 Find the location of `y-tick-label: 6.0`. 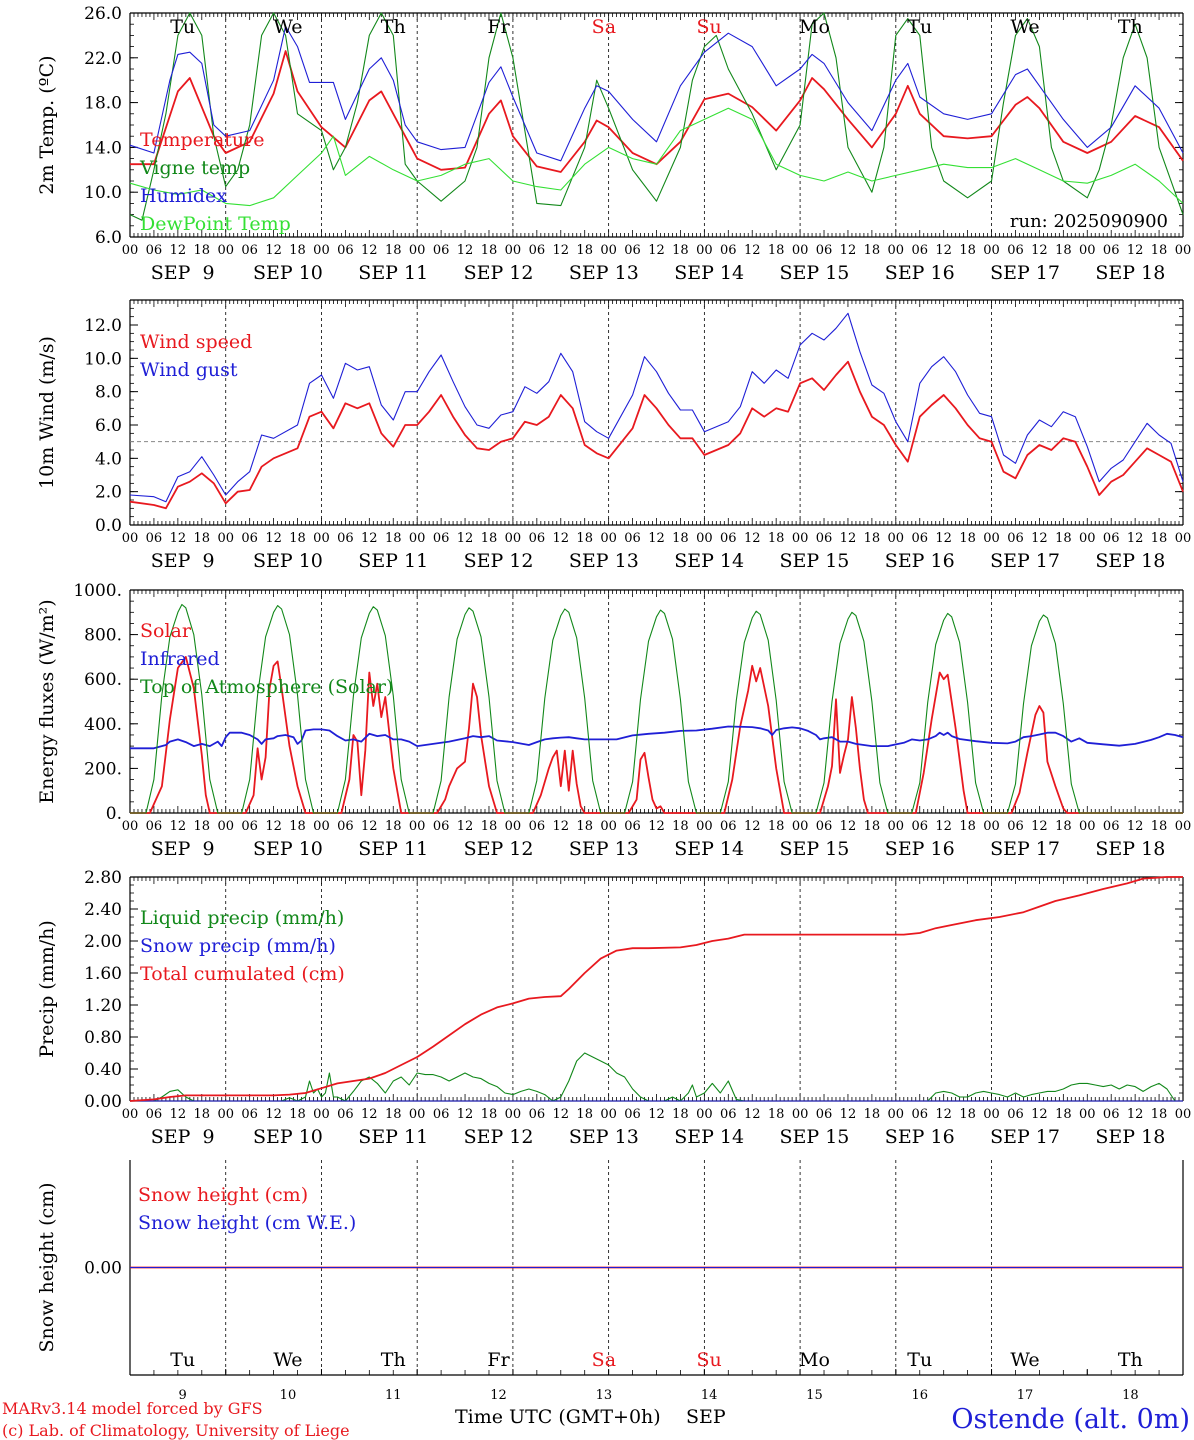

y-tick-label: 6.0 is located at coordinates (108, 238).